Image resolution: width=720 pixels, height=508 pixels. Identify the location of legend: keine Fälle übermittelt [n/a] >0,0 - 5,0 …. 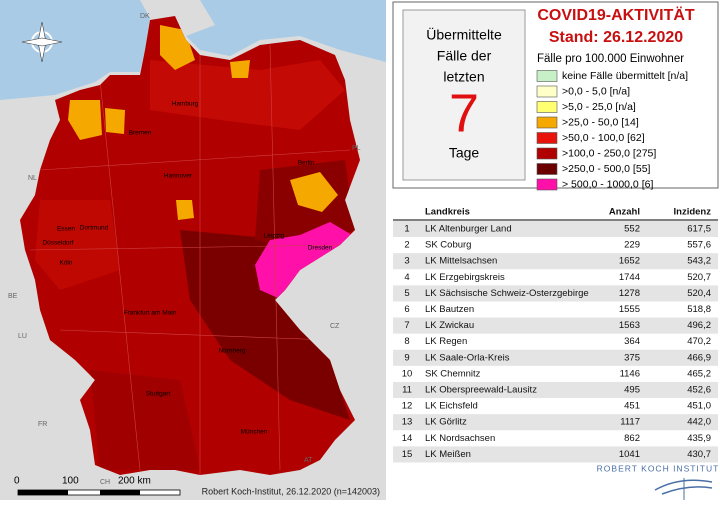
(612, 130).